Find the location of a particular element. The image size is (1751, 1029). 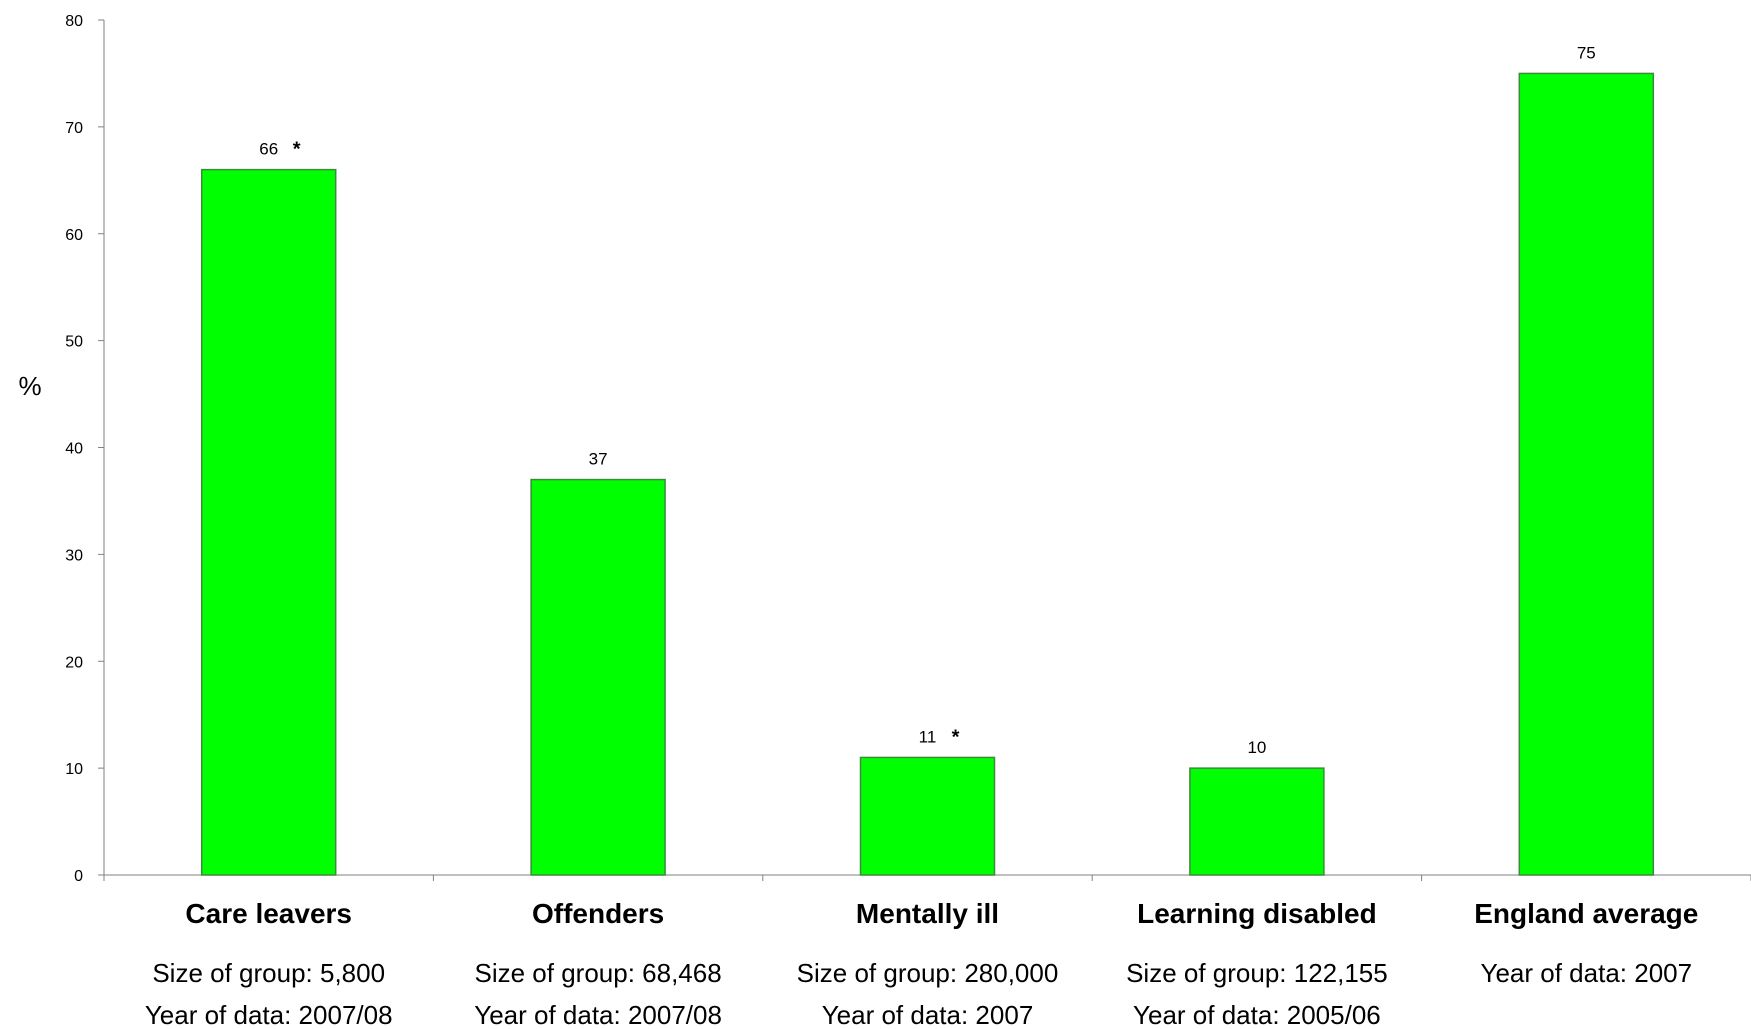

data-label: 10 is located at coordinates (1256, 747).